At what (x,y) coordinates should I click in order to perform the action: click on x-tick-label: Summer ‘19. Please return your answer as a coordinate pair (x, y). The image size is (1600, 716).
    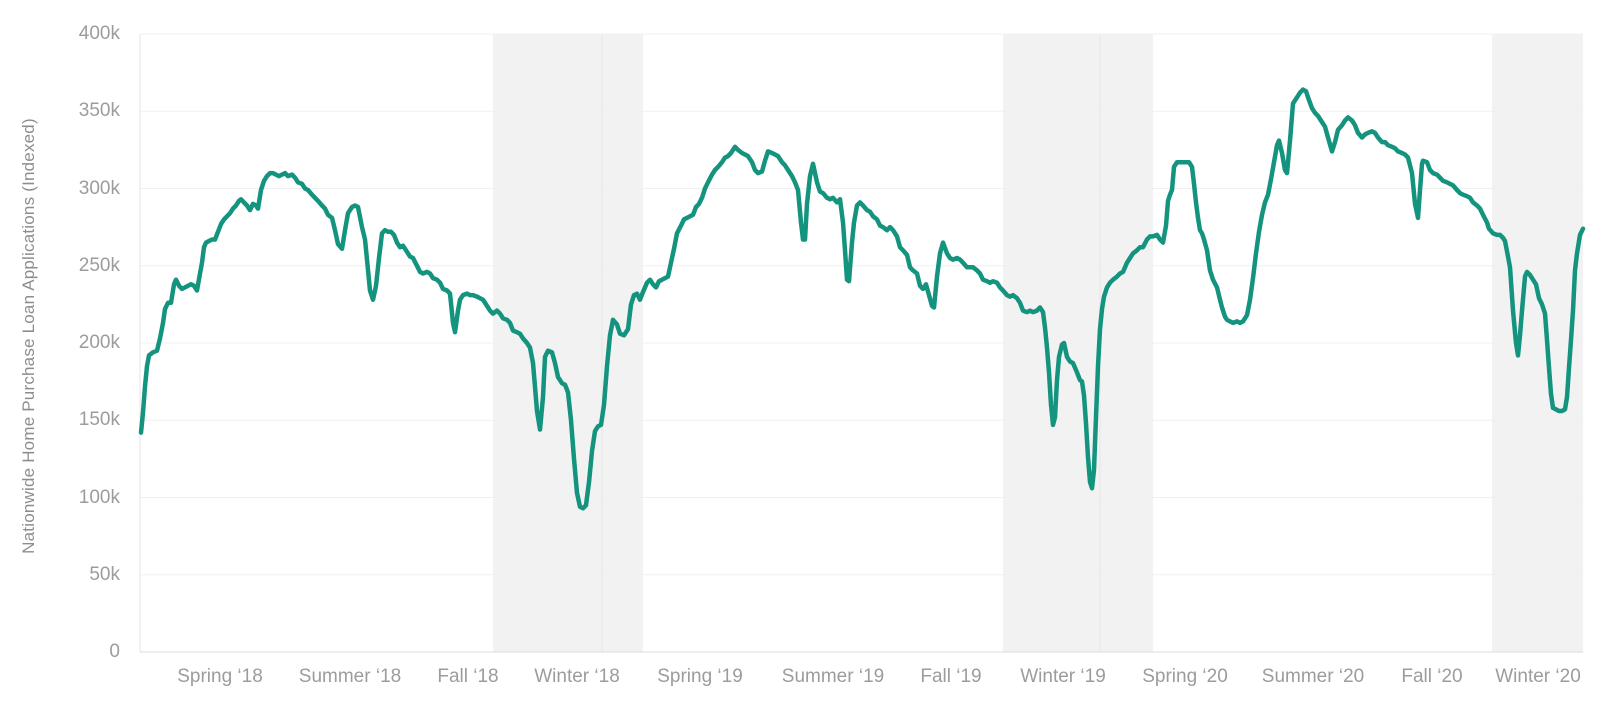
    Looking at the image, I should click on (833, 676).